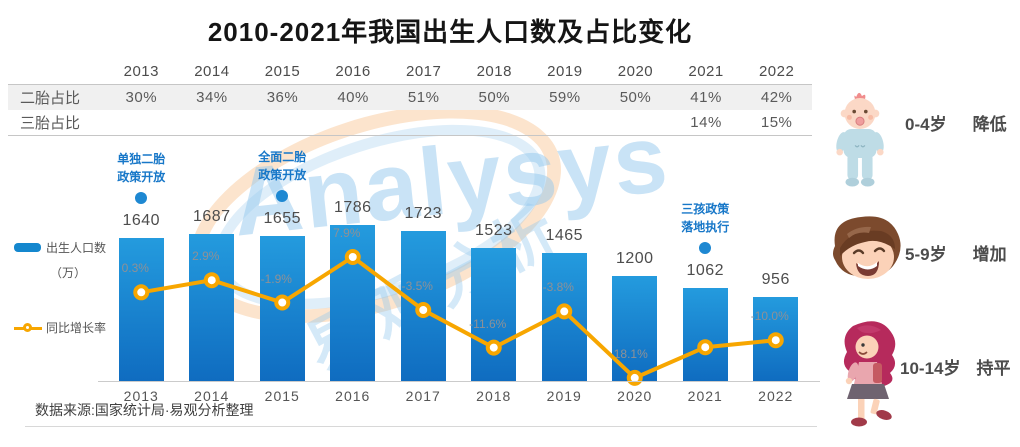 This screenshot has height=447, width=1020. Describe the element at coordinates (212, 97) in the screenshot. I see `second-child-ratio-2014: 34%` at that location.